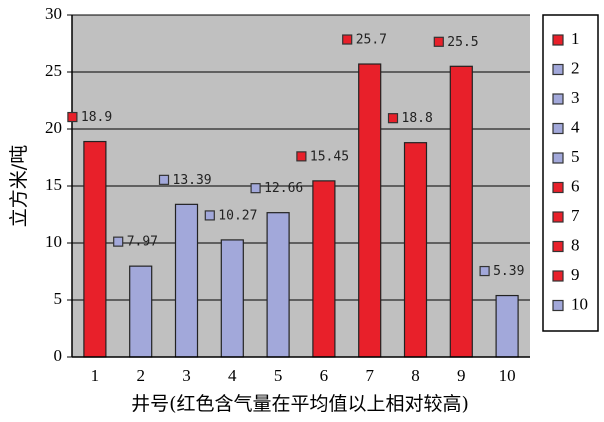  What do you see at coordinates (324, 375) in the screenshot?
I see `x-tick-label: 6` at bounding box center [324, 375].